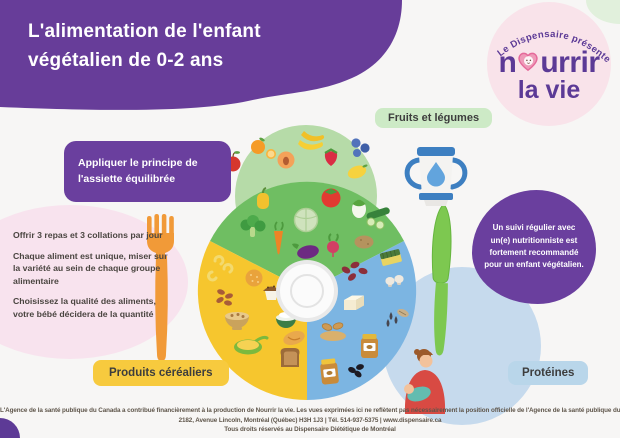  What do you see at coordinates (331, 157) in the screenshot?
I see `strawberry-icon` at bounding box center [331, 157].